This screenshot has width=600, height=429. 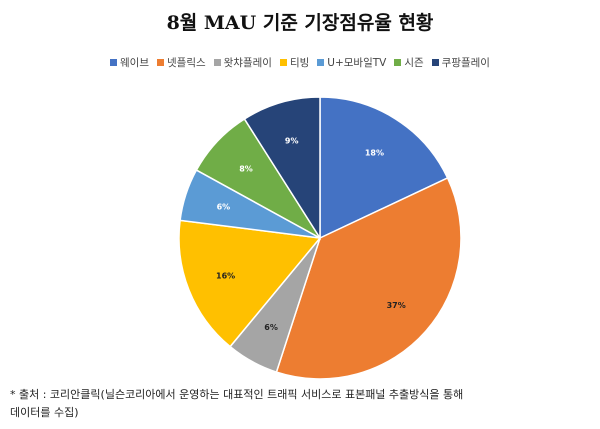 I want to click on legend-label: 쿠팡플레이, so click(x=465, y=63).